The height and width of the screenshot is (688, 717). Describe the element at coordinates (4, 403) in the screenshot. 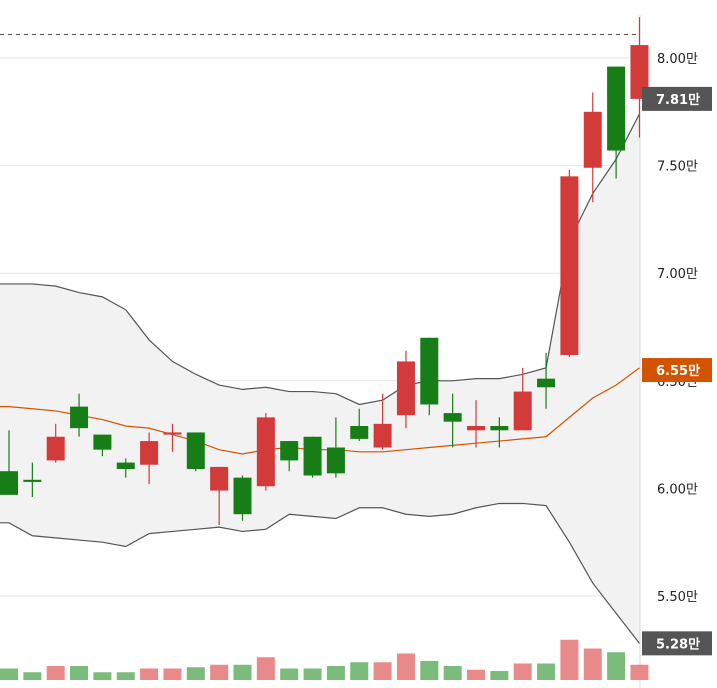

I see `bollinger-band-fill-left` at that location.